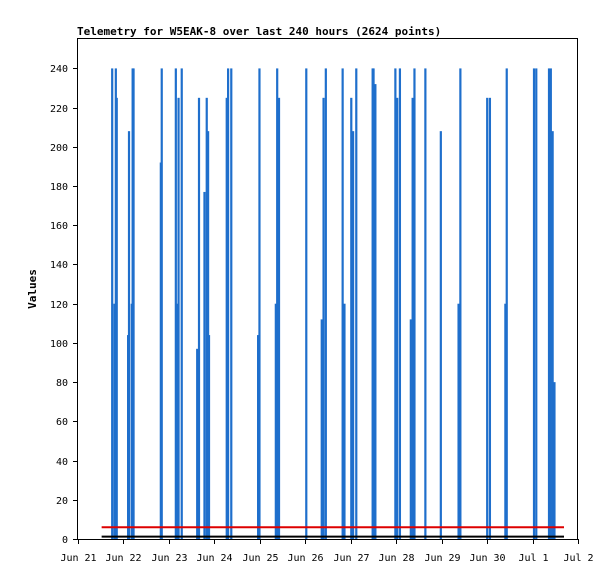 Image resolution: width=615 pixels, height=579 pixels. Describe the element at coordinates (396, 558) in the screenshot. I see `x-tick-label: Jun 28` at that location.